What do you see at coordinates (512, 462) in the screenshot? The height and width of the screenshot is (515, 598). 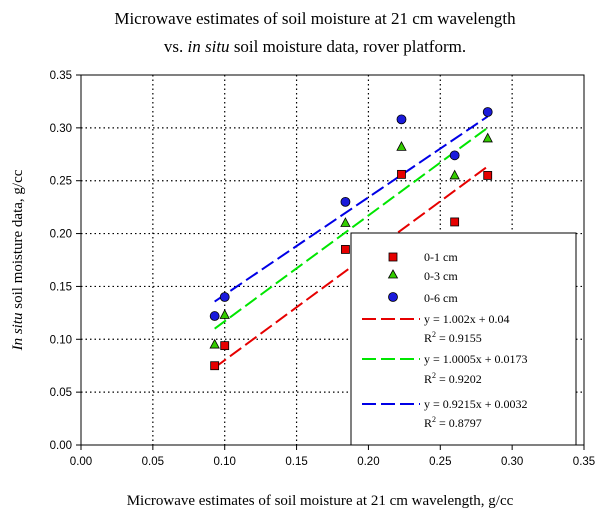 I see `x-tick-label: 0.30` at bounding box center [512, 462].